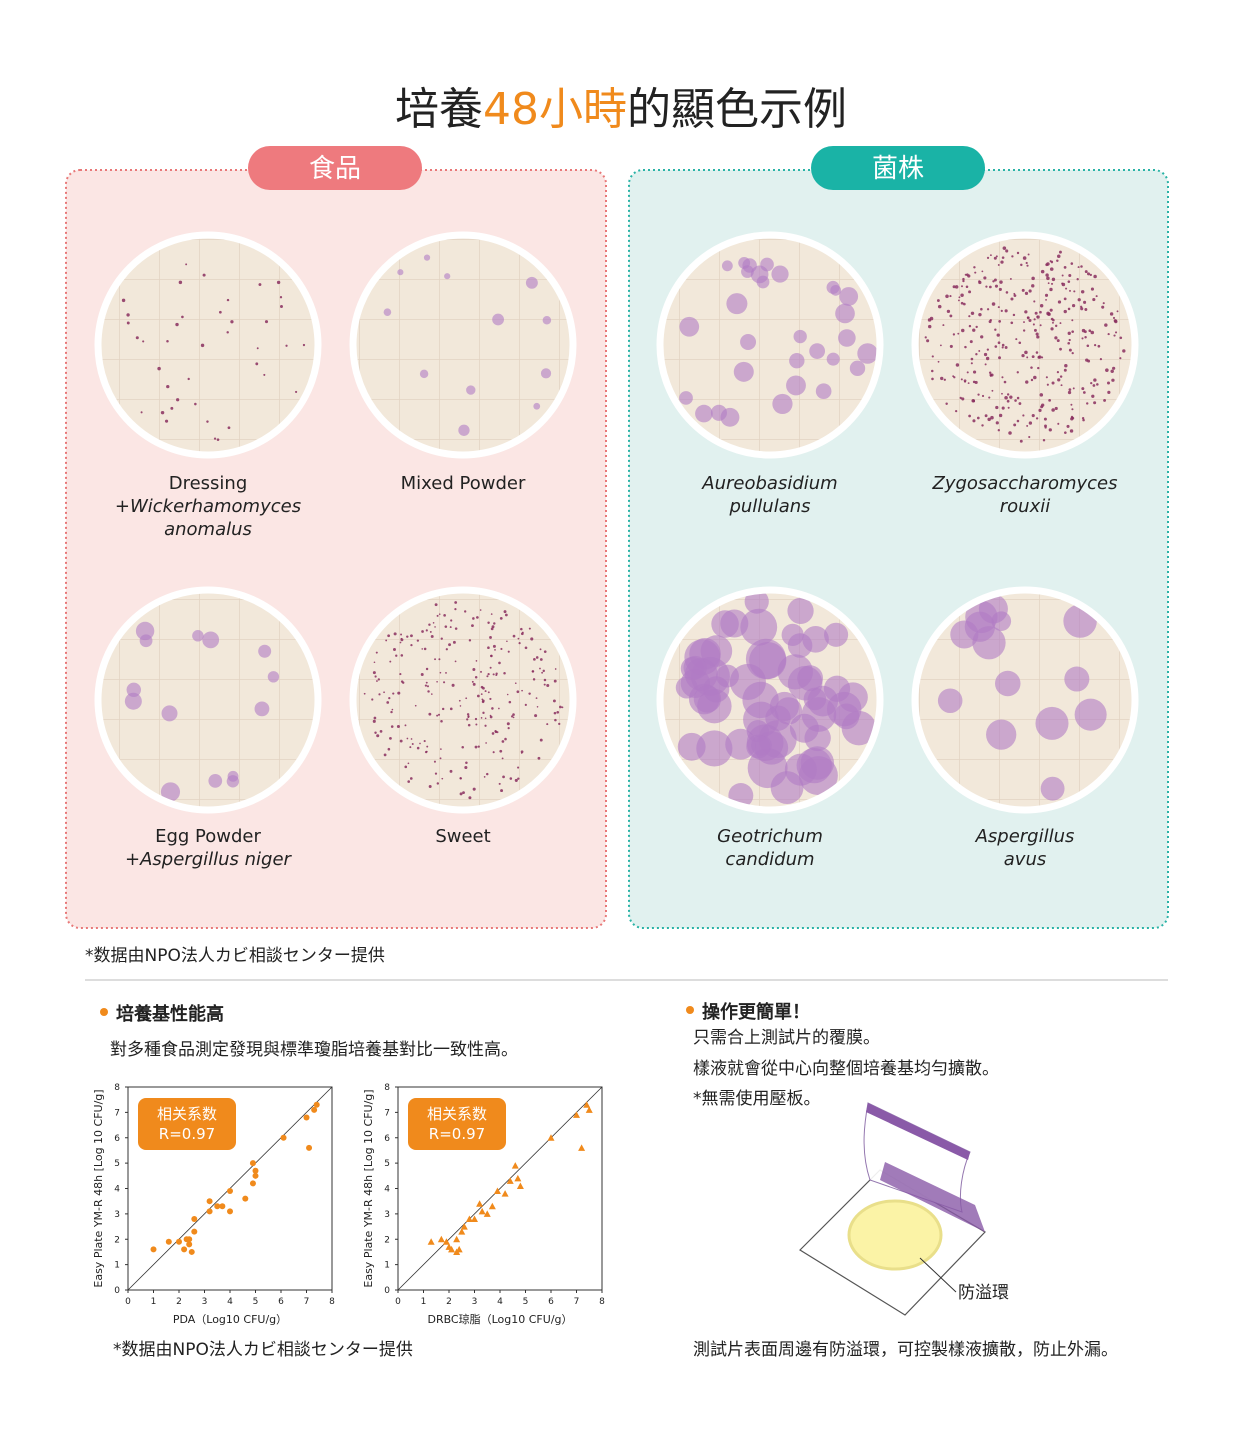  I want to click on annotation: 相关系数, so click(457, 1114).